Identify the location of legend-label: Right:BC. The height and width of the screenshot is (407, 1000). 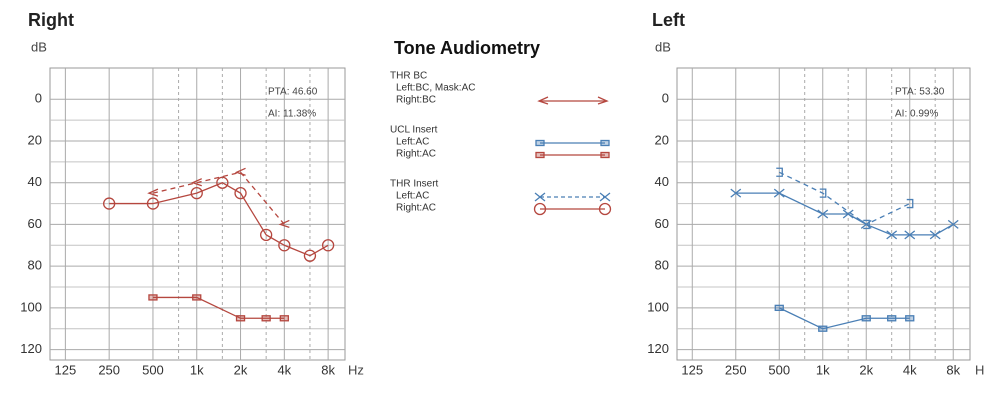
(416, 100).